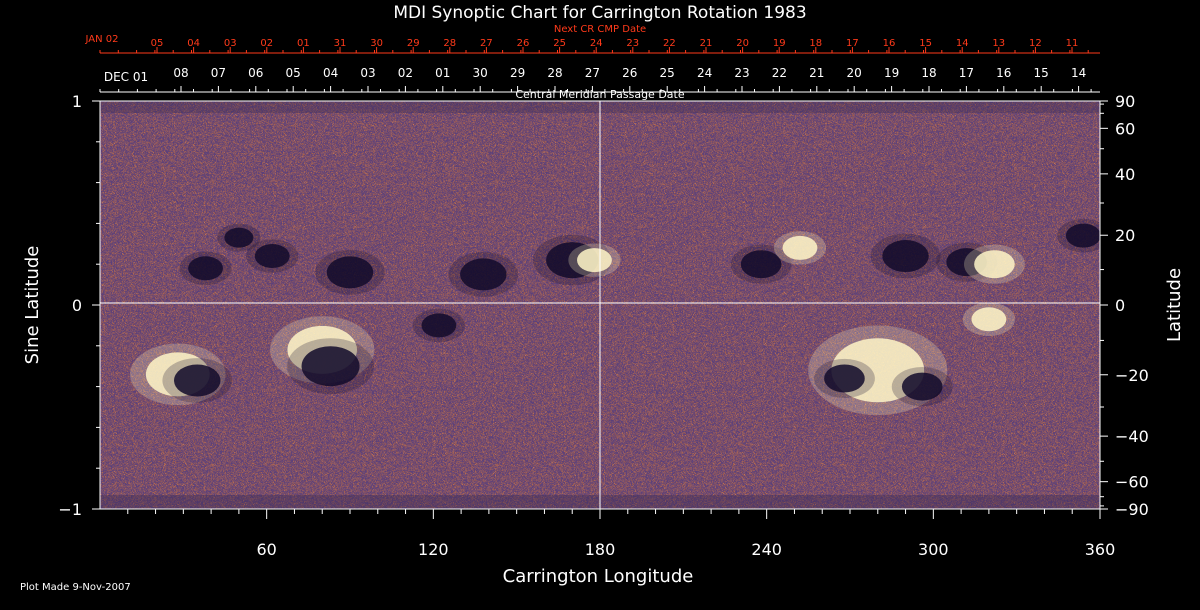  What do you see at coordinates (1120, 305) in the screenshot?
I see `y-right-tick-label: 0` at bounding box center [1120, 305].